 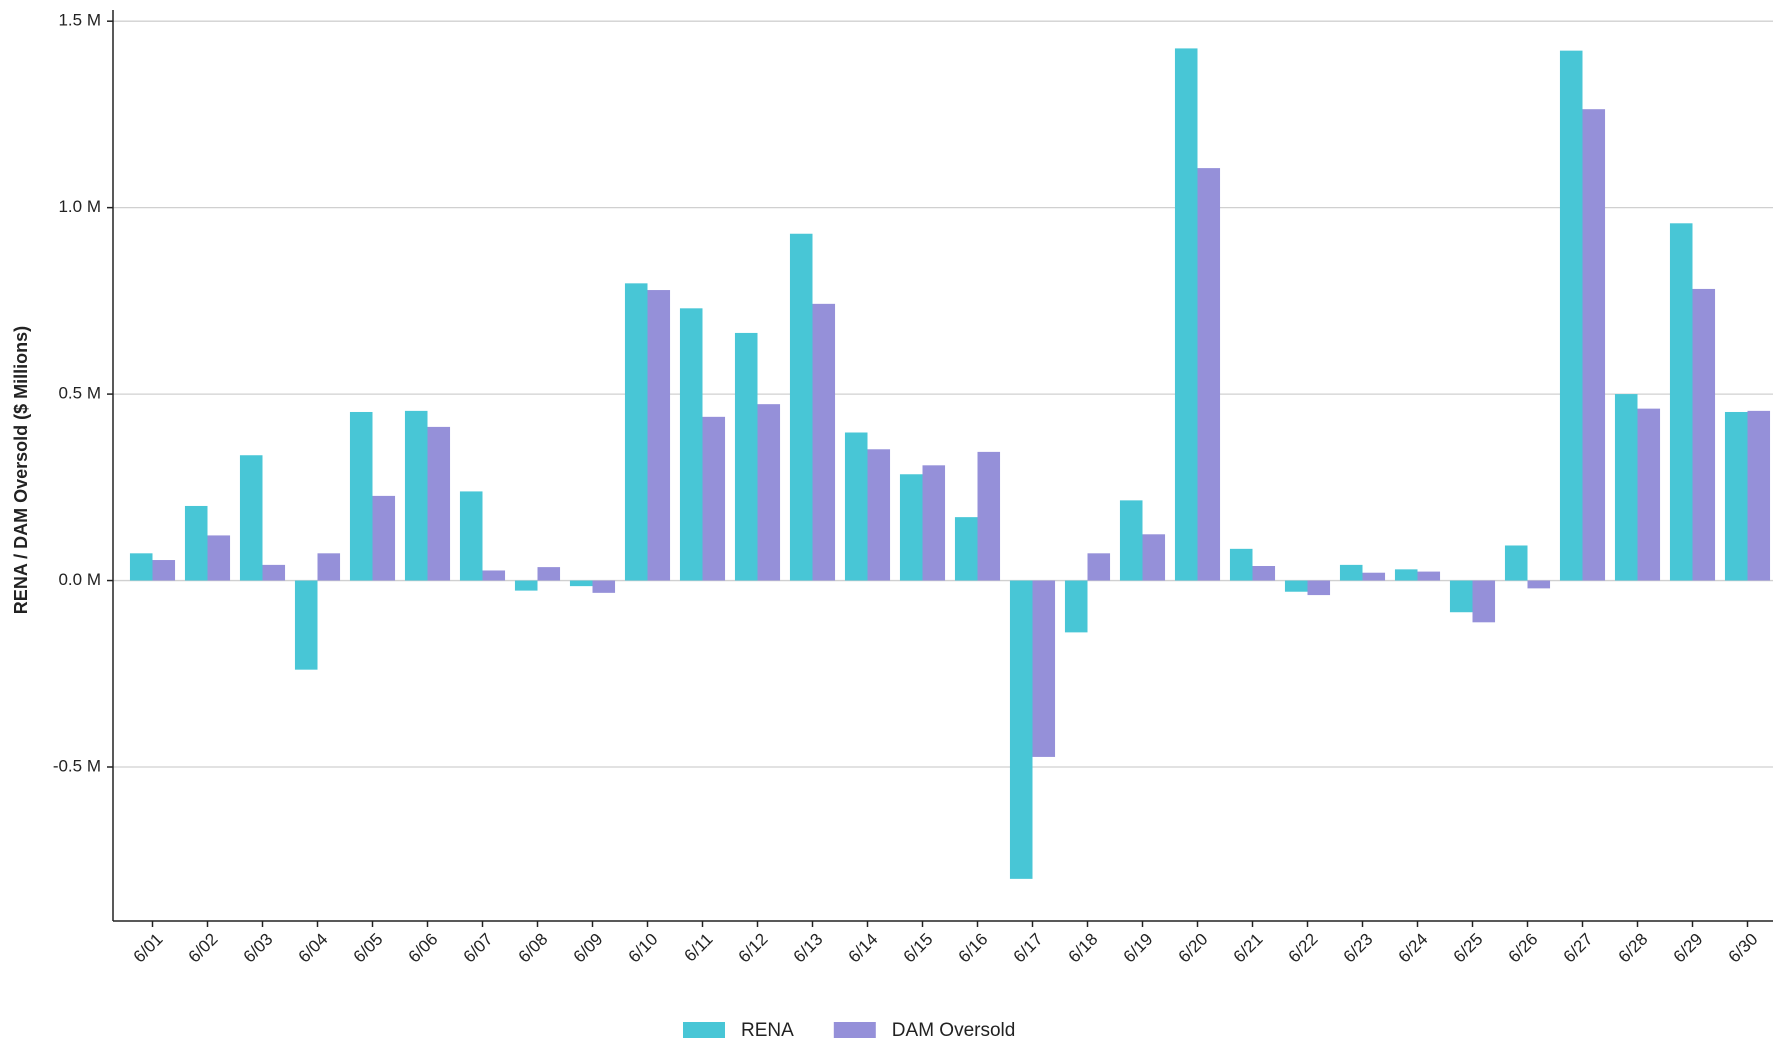 What do you see at coordinates (368, 948) in the screenshot?
I see `x-tick-label: 6/05` at bounding box center [368, 948].